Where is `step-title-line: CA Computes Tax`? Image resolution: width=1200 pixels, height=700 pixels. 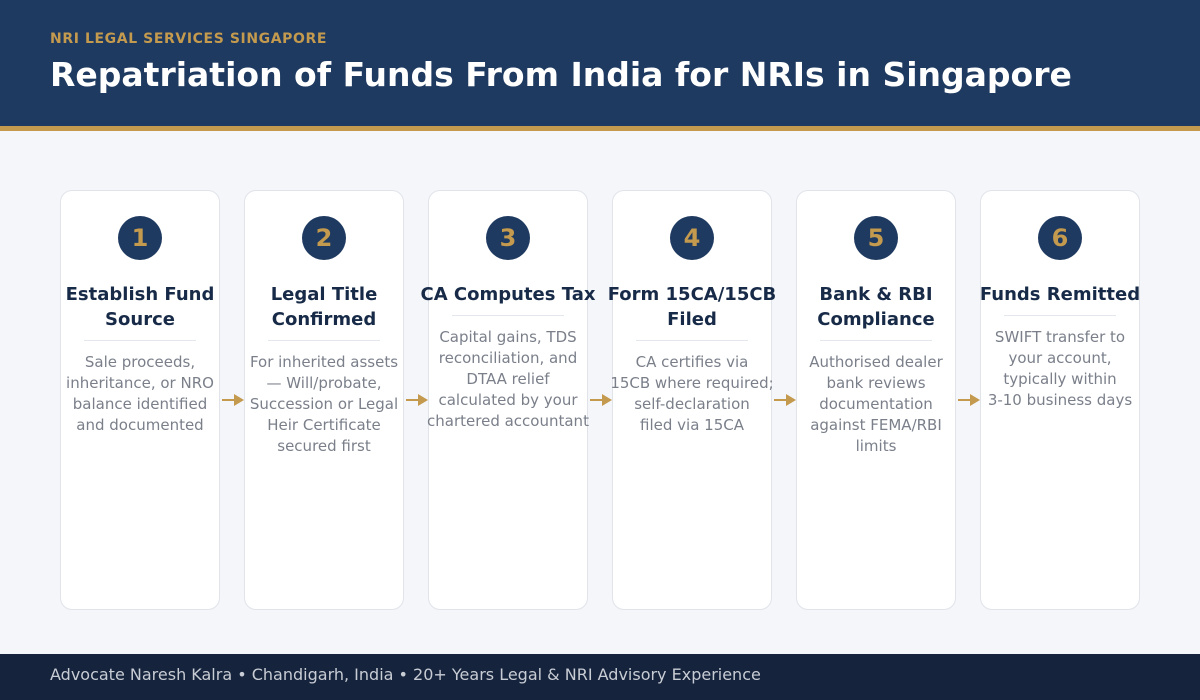
step-title-line: CA Computes Tax is located at coordinates (508, 294).